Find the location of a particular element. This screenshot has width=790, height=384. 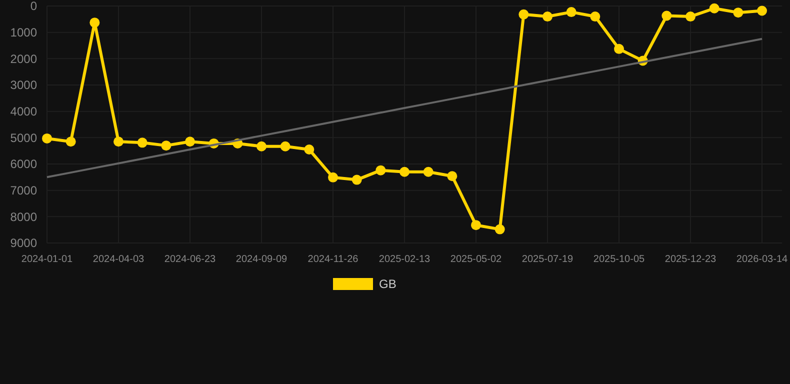

y-tick-label: 1000 is located at coordinates (24, 33).